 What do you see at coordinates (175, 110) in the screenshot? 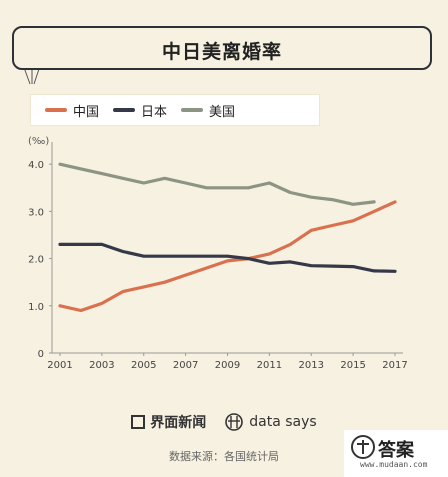
I see `legend: 中国 日本 美国` at bounding box center [175, 110].